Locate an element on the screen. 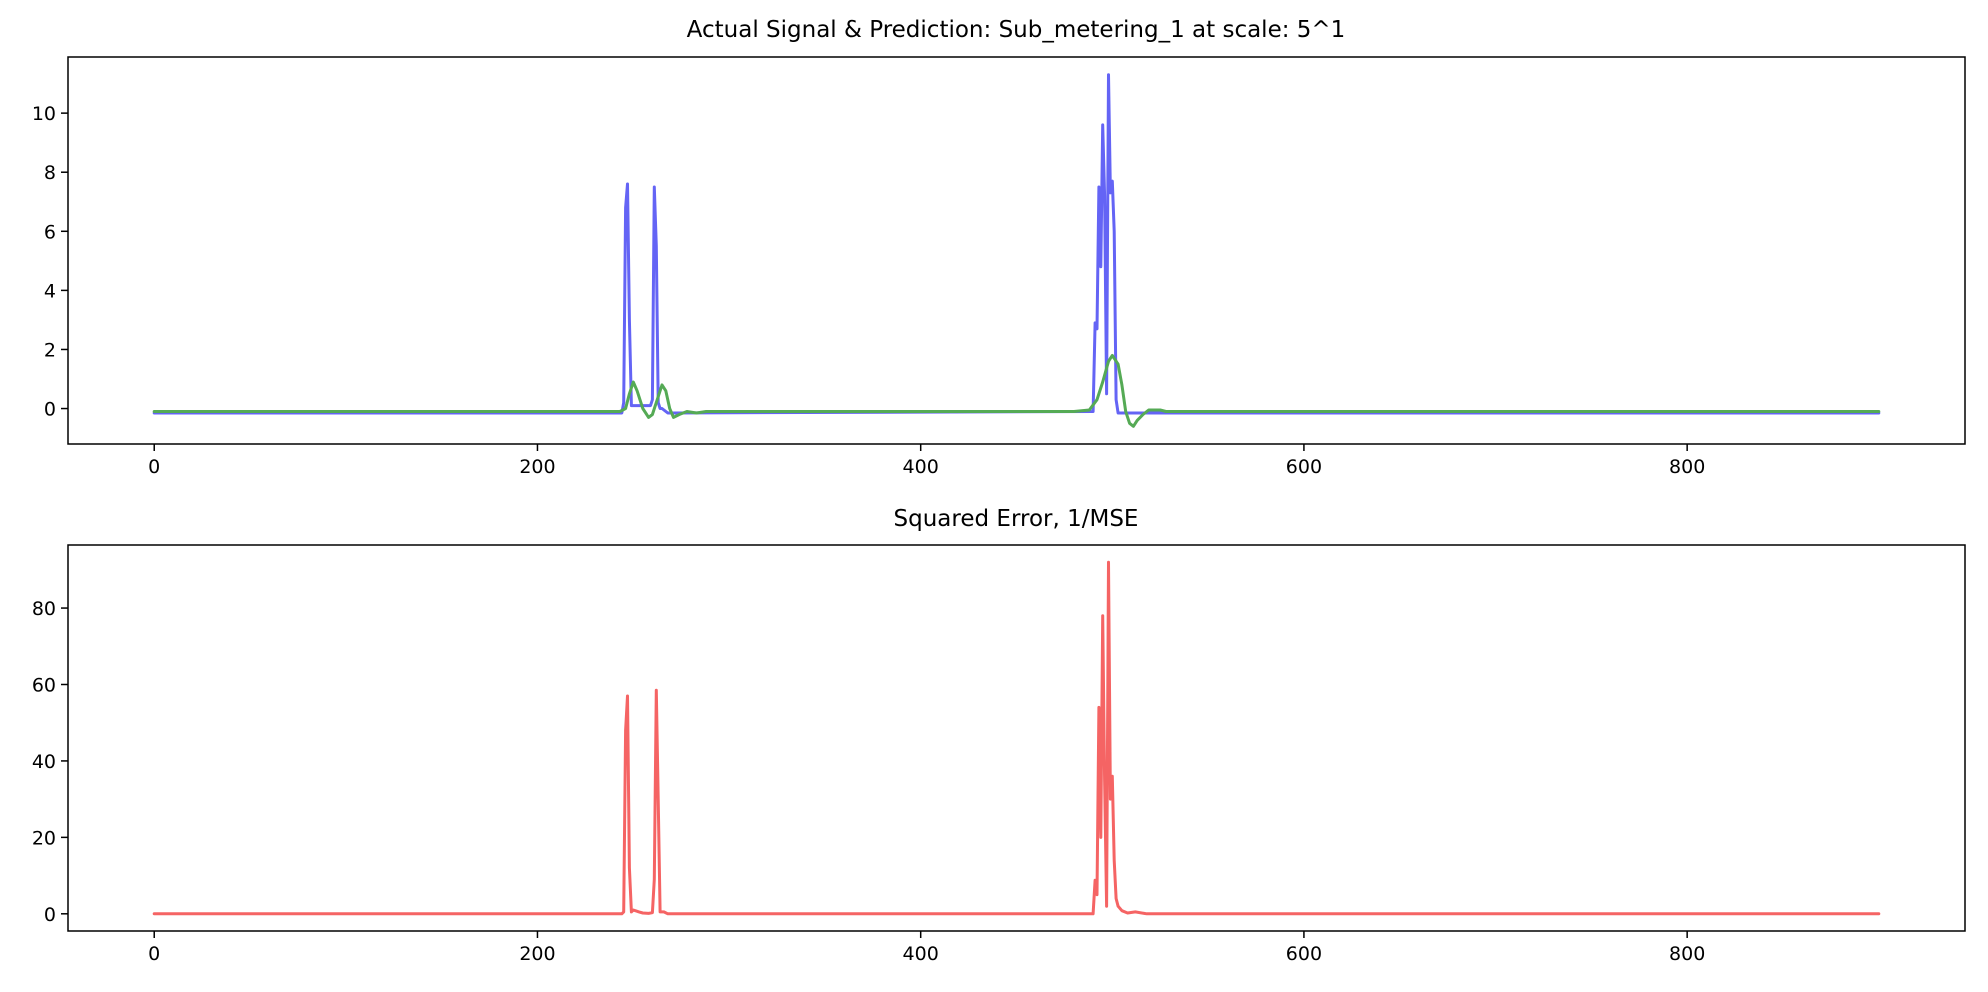 The image size is (1988, 992). y-tick-label: 2 is located at coordinates (50, 350).